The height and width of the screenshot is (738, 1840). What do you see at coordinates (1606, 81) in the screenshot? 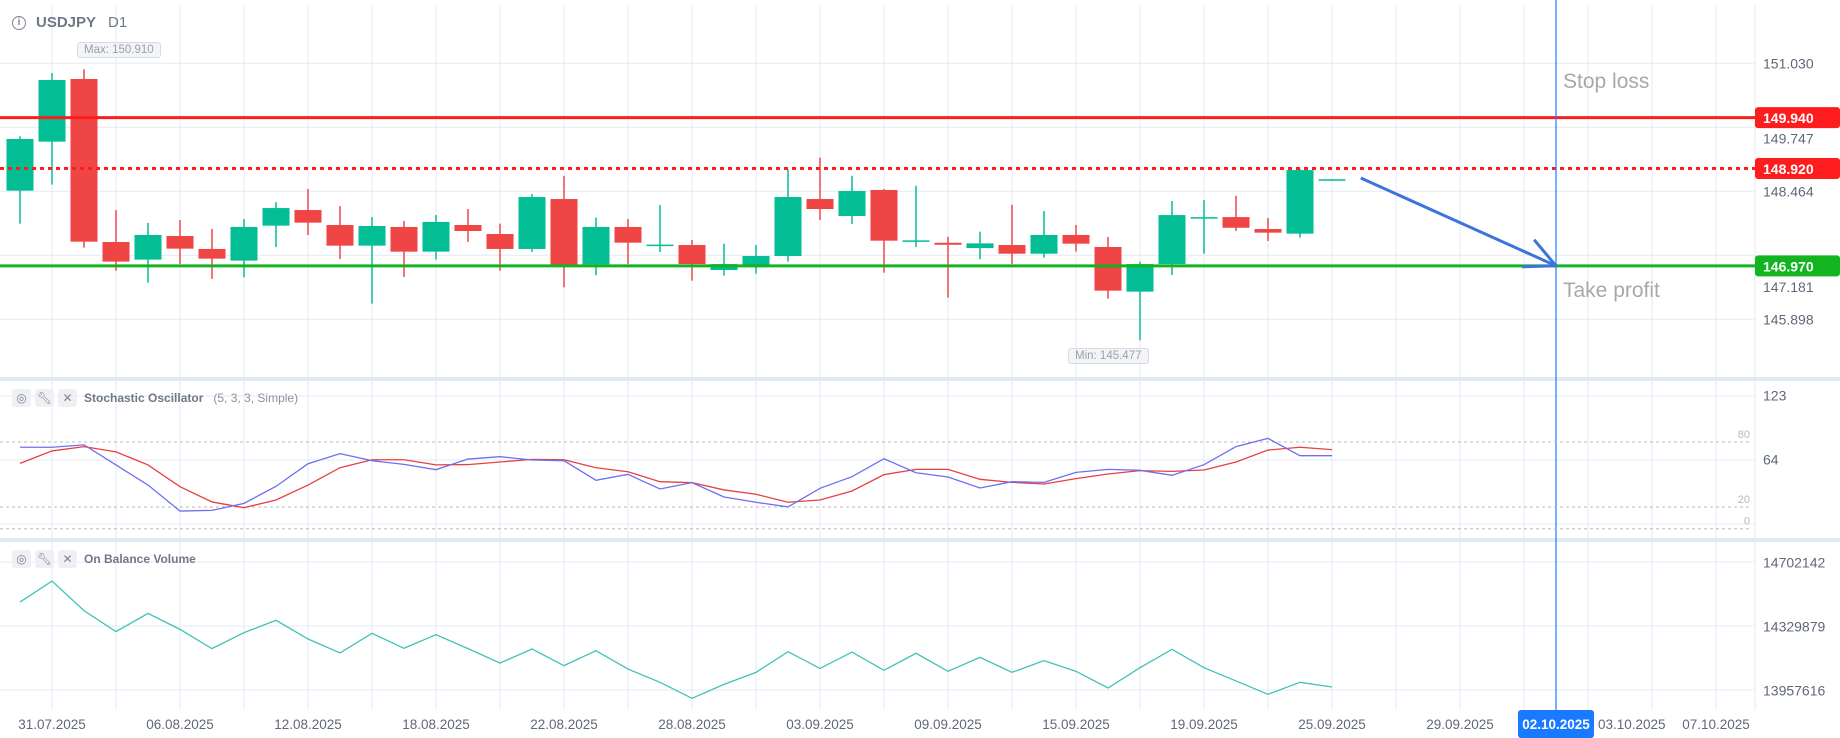
I see `stop-loss-annotation: Stop loss` at bounding box center [1606, 81].